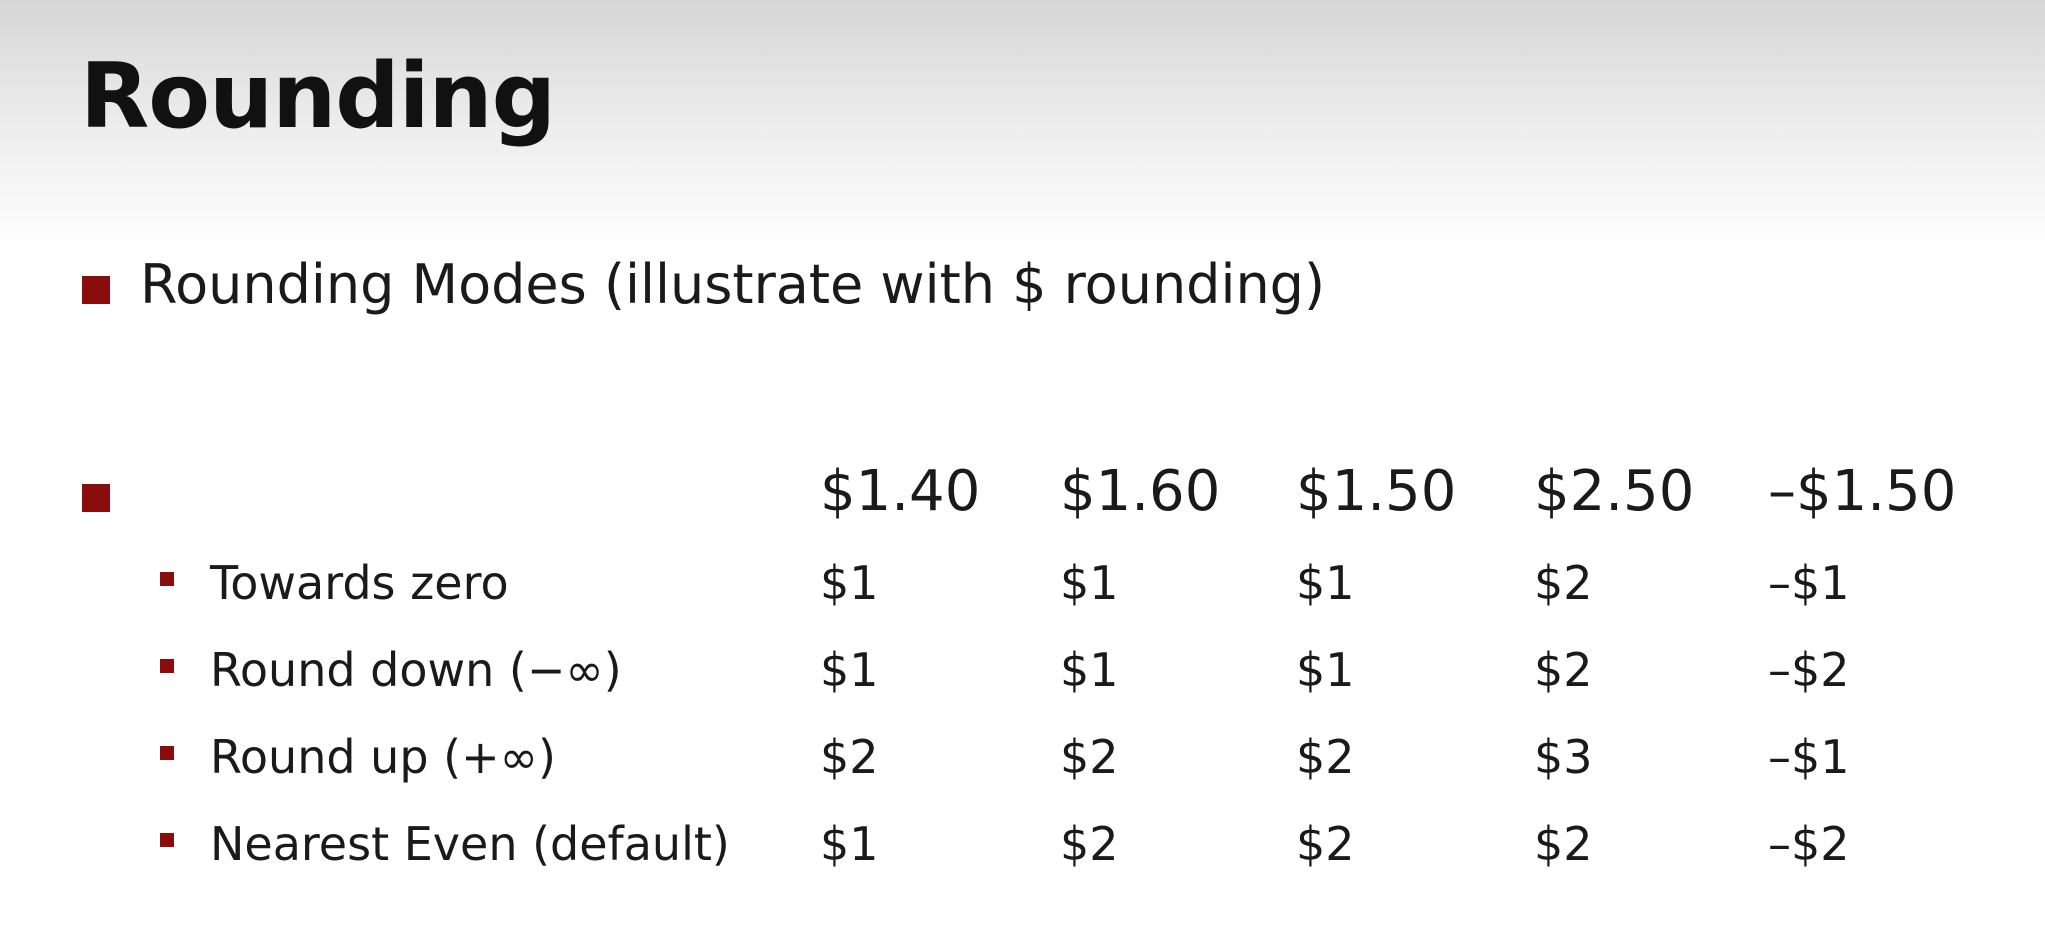  I want to click on column-header: $1.50, so click(1376, 491).